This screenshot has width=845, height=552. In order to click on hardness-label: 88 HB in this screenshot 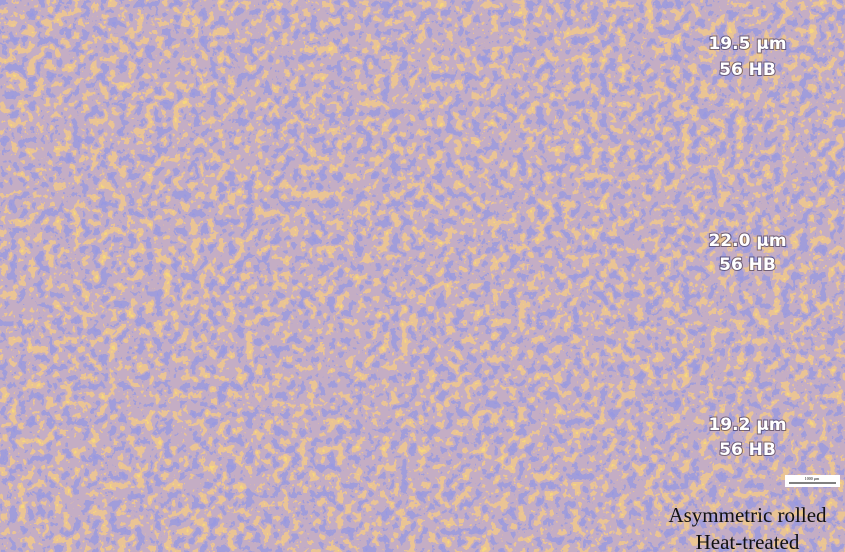, I will do `click(322, 265)`.